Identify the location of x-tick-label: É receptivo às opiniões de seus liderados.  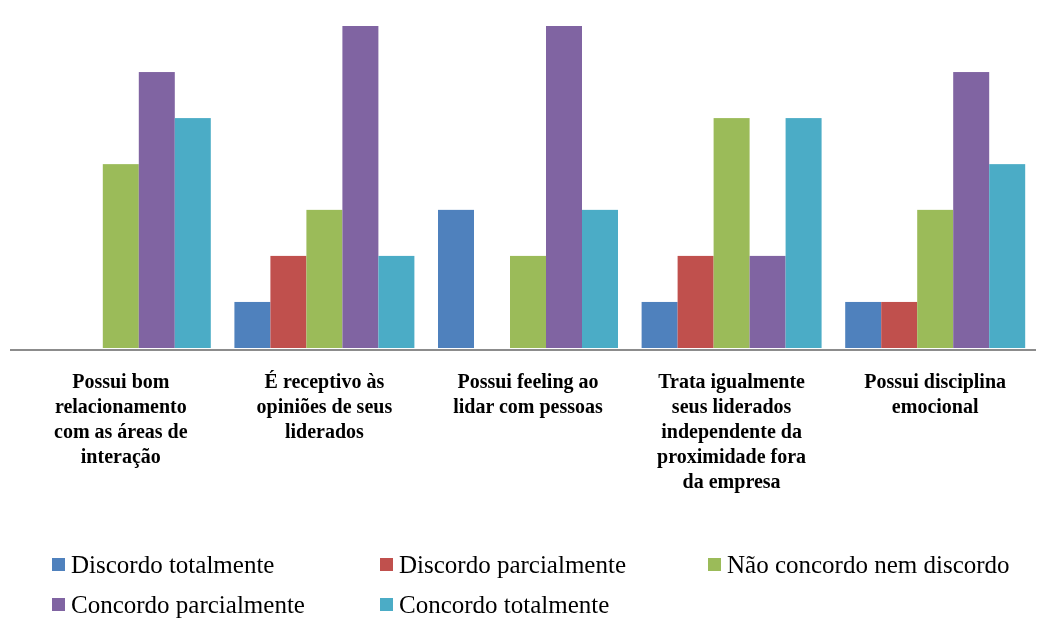
(324, 406).